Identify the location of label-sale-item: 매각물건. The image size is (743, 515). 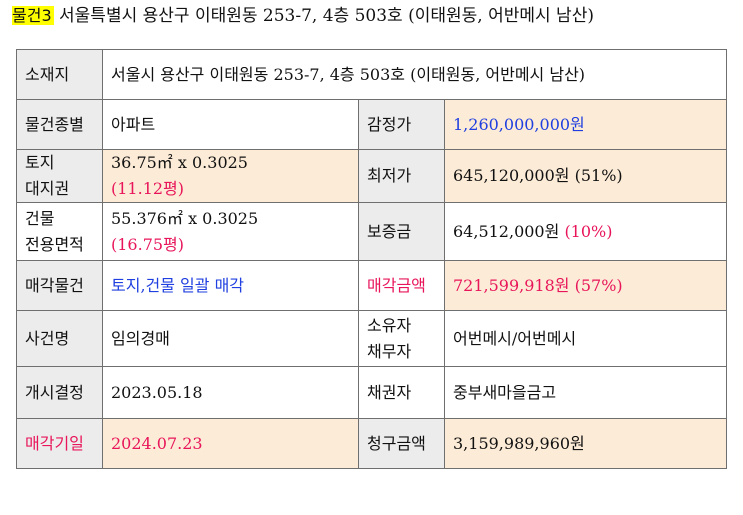
(59, 285).